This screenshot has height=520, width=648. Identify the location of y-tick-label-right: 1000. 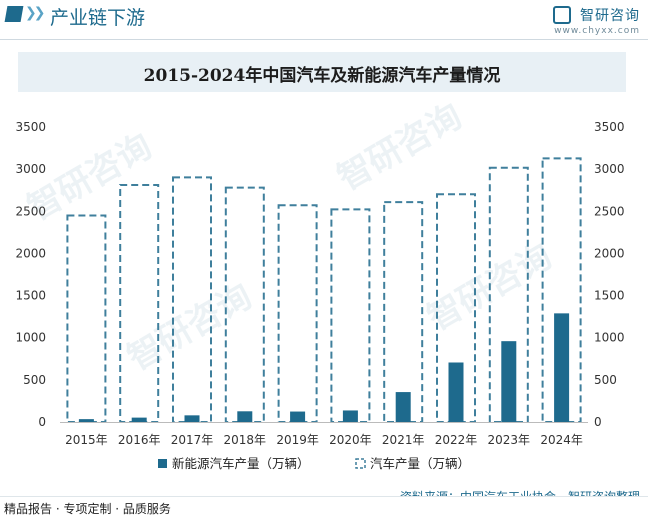
(609, 338).